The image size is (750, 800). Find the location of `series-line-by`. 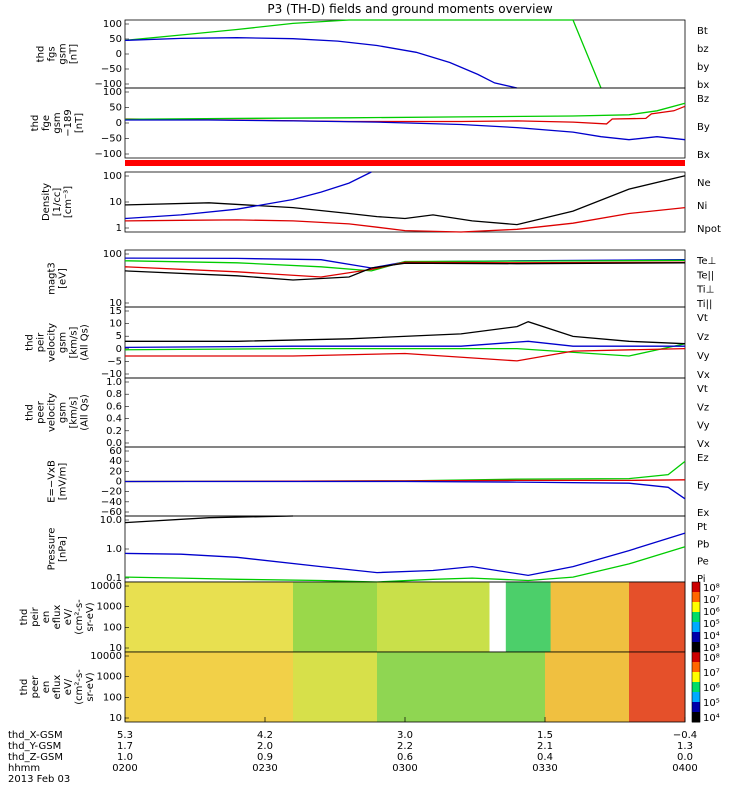

series-line-by is located at coordinates (363, 54).